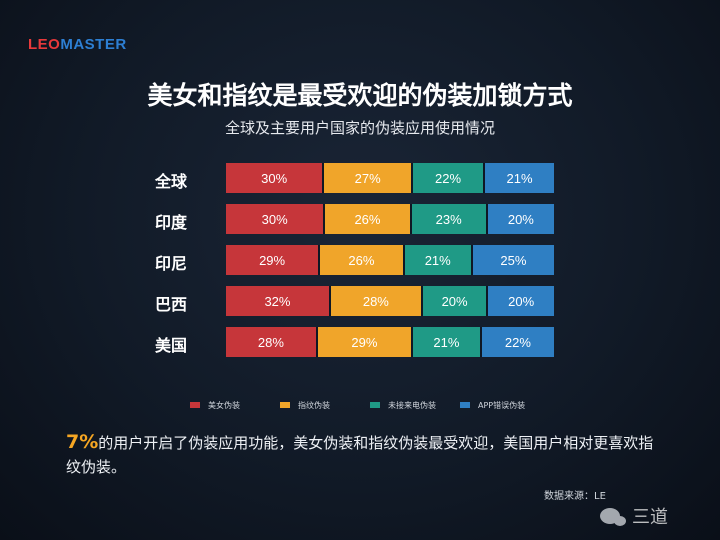 This screenshot has width=720, height=540. I want to click on bar-value-label: 27%, so click(367, 178).